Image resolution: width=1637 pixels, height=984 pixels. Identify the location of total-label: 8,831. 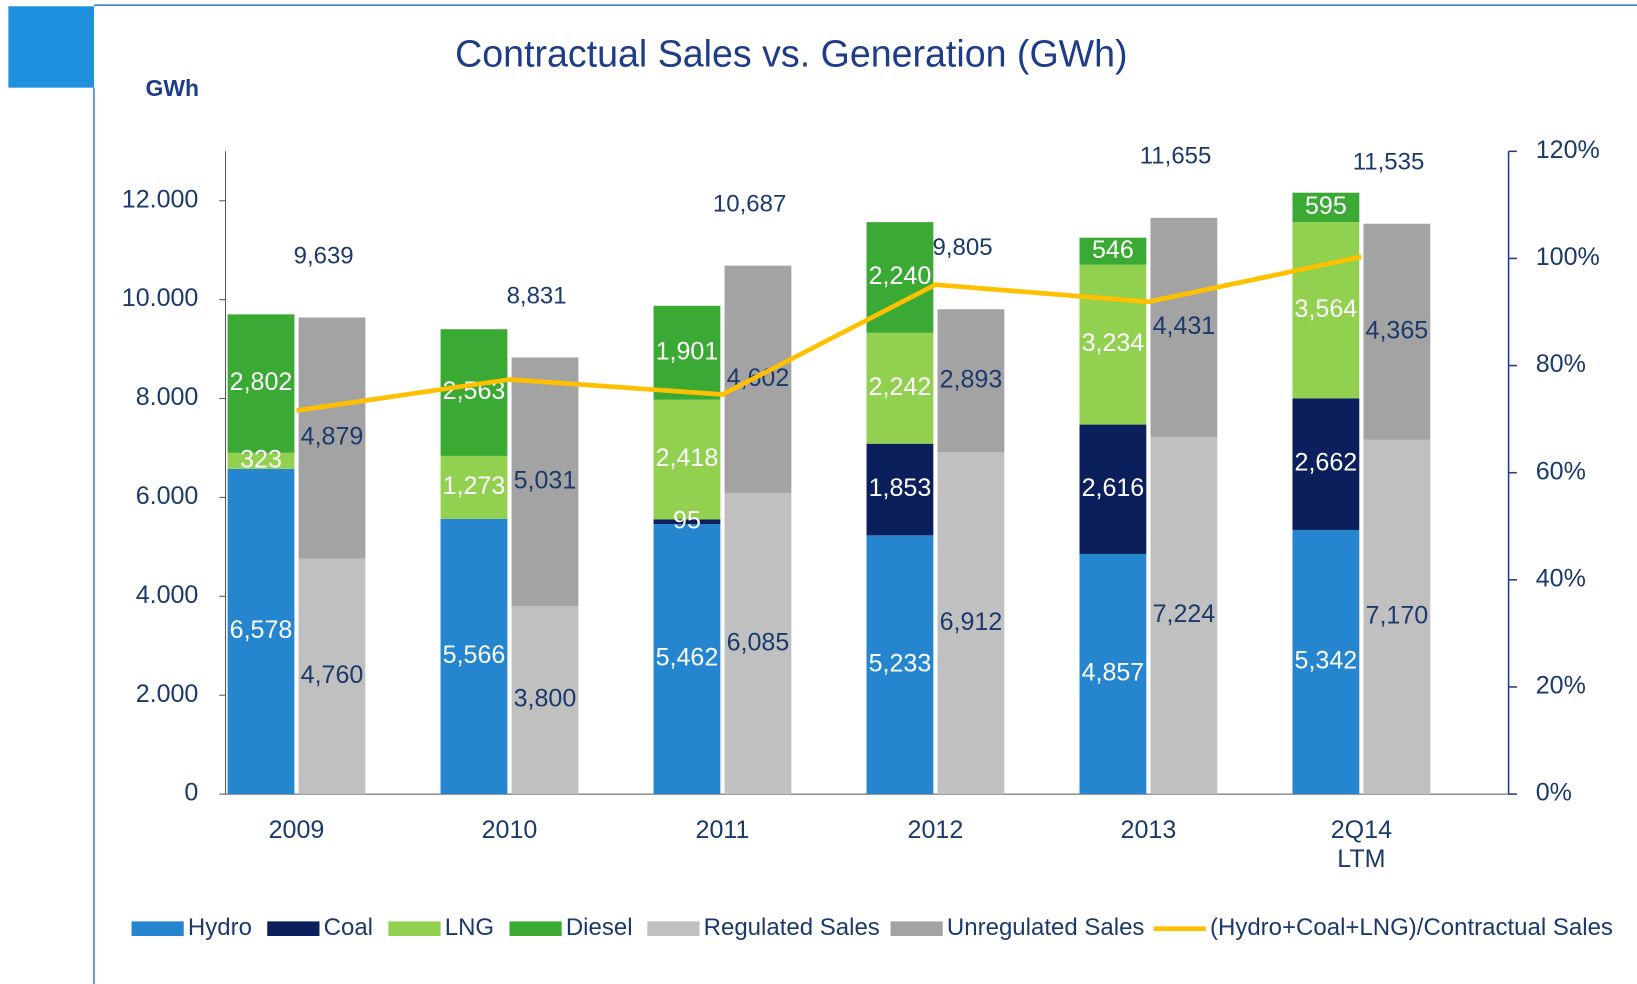
(537, 295).